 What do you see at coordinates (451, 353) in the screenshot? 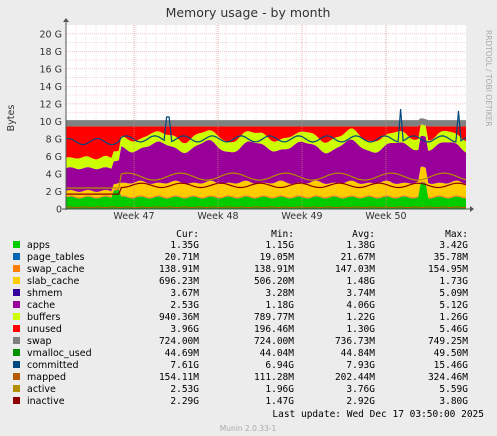
I see `legend-max-value: 49.50M` at bounding box center [451, 353].